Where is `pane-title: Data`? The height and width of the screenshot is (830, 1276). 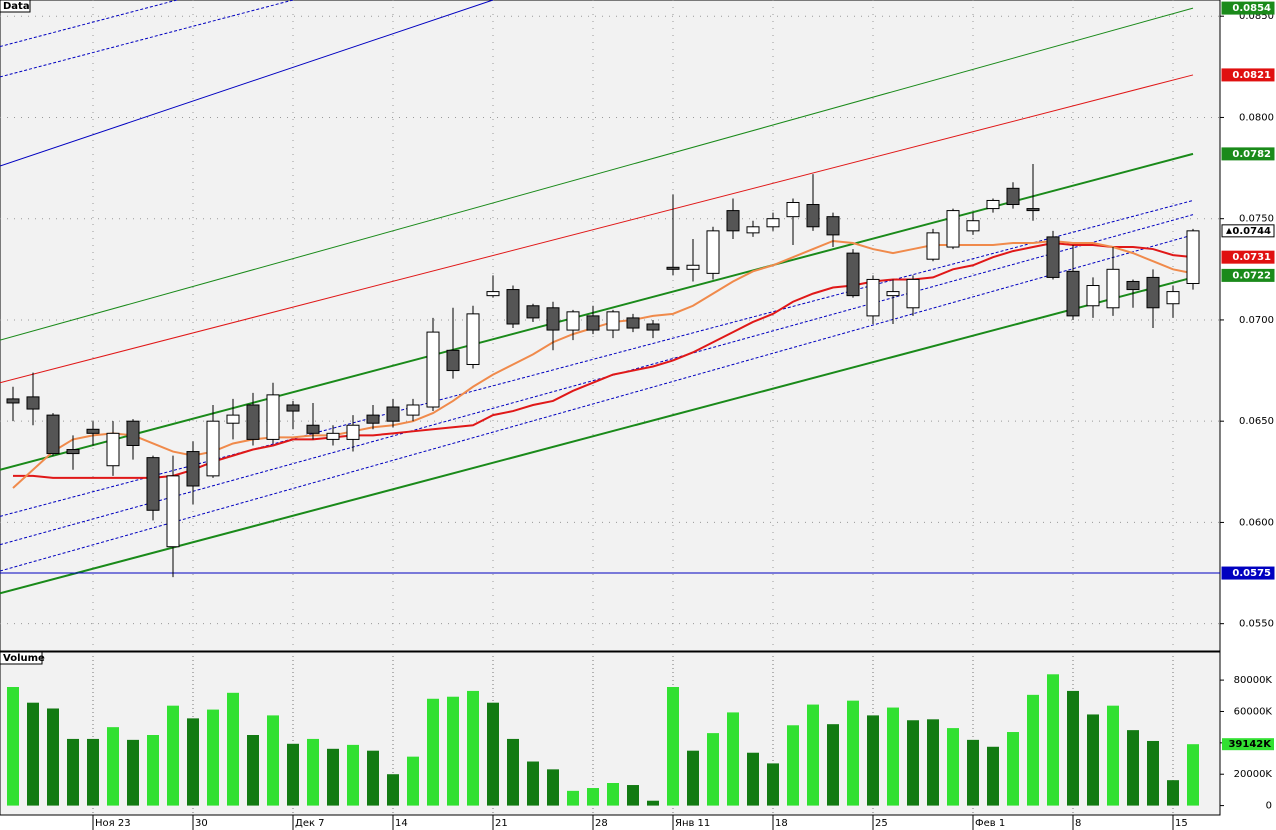
pane-title: Data is located at coordinates (16, 6).